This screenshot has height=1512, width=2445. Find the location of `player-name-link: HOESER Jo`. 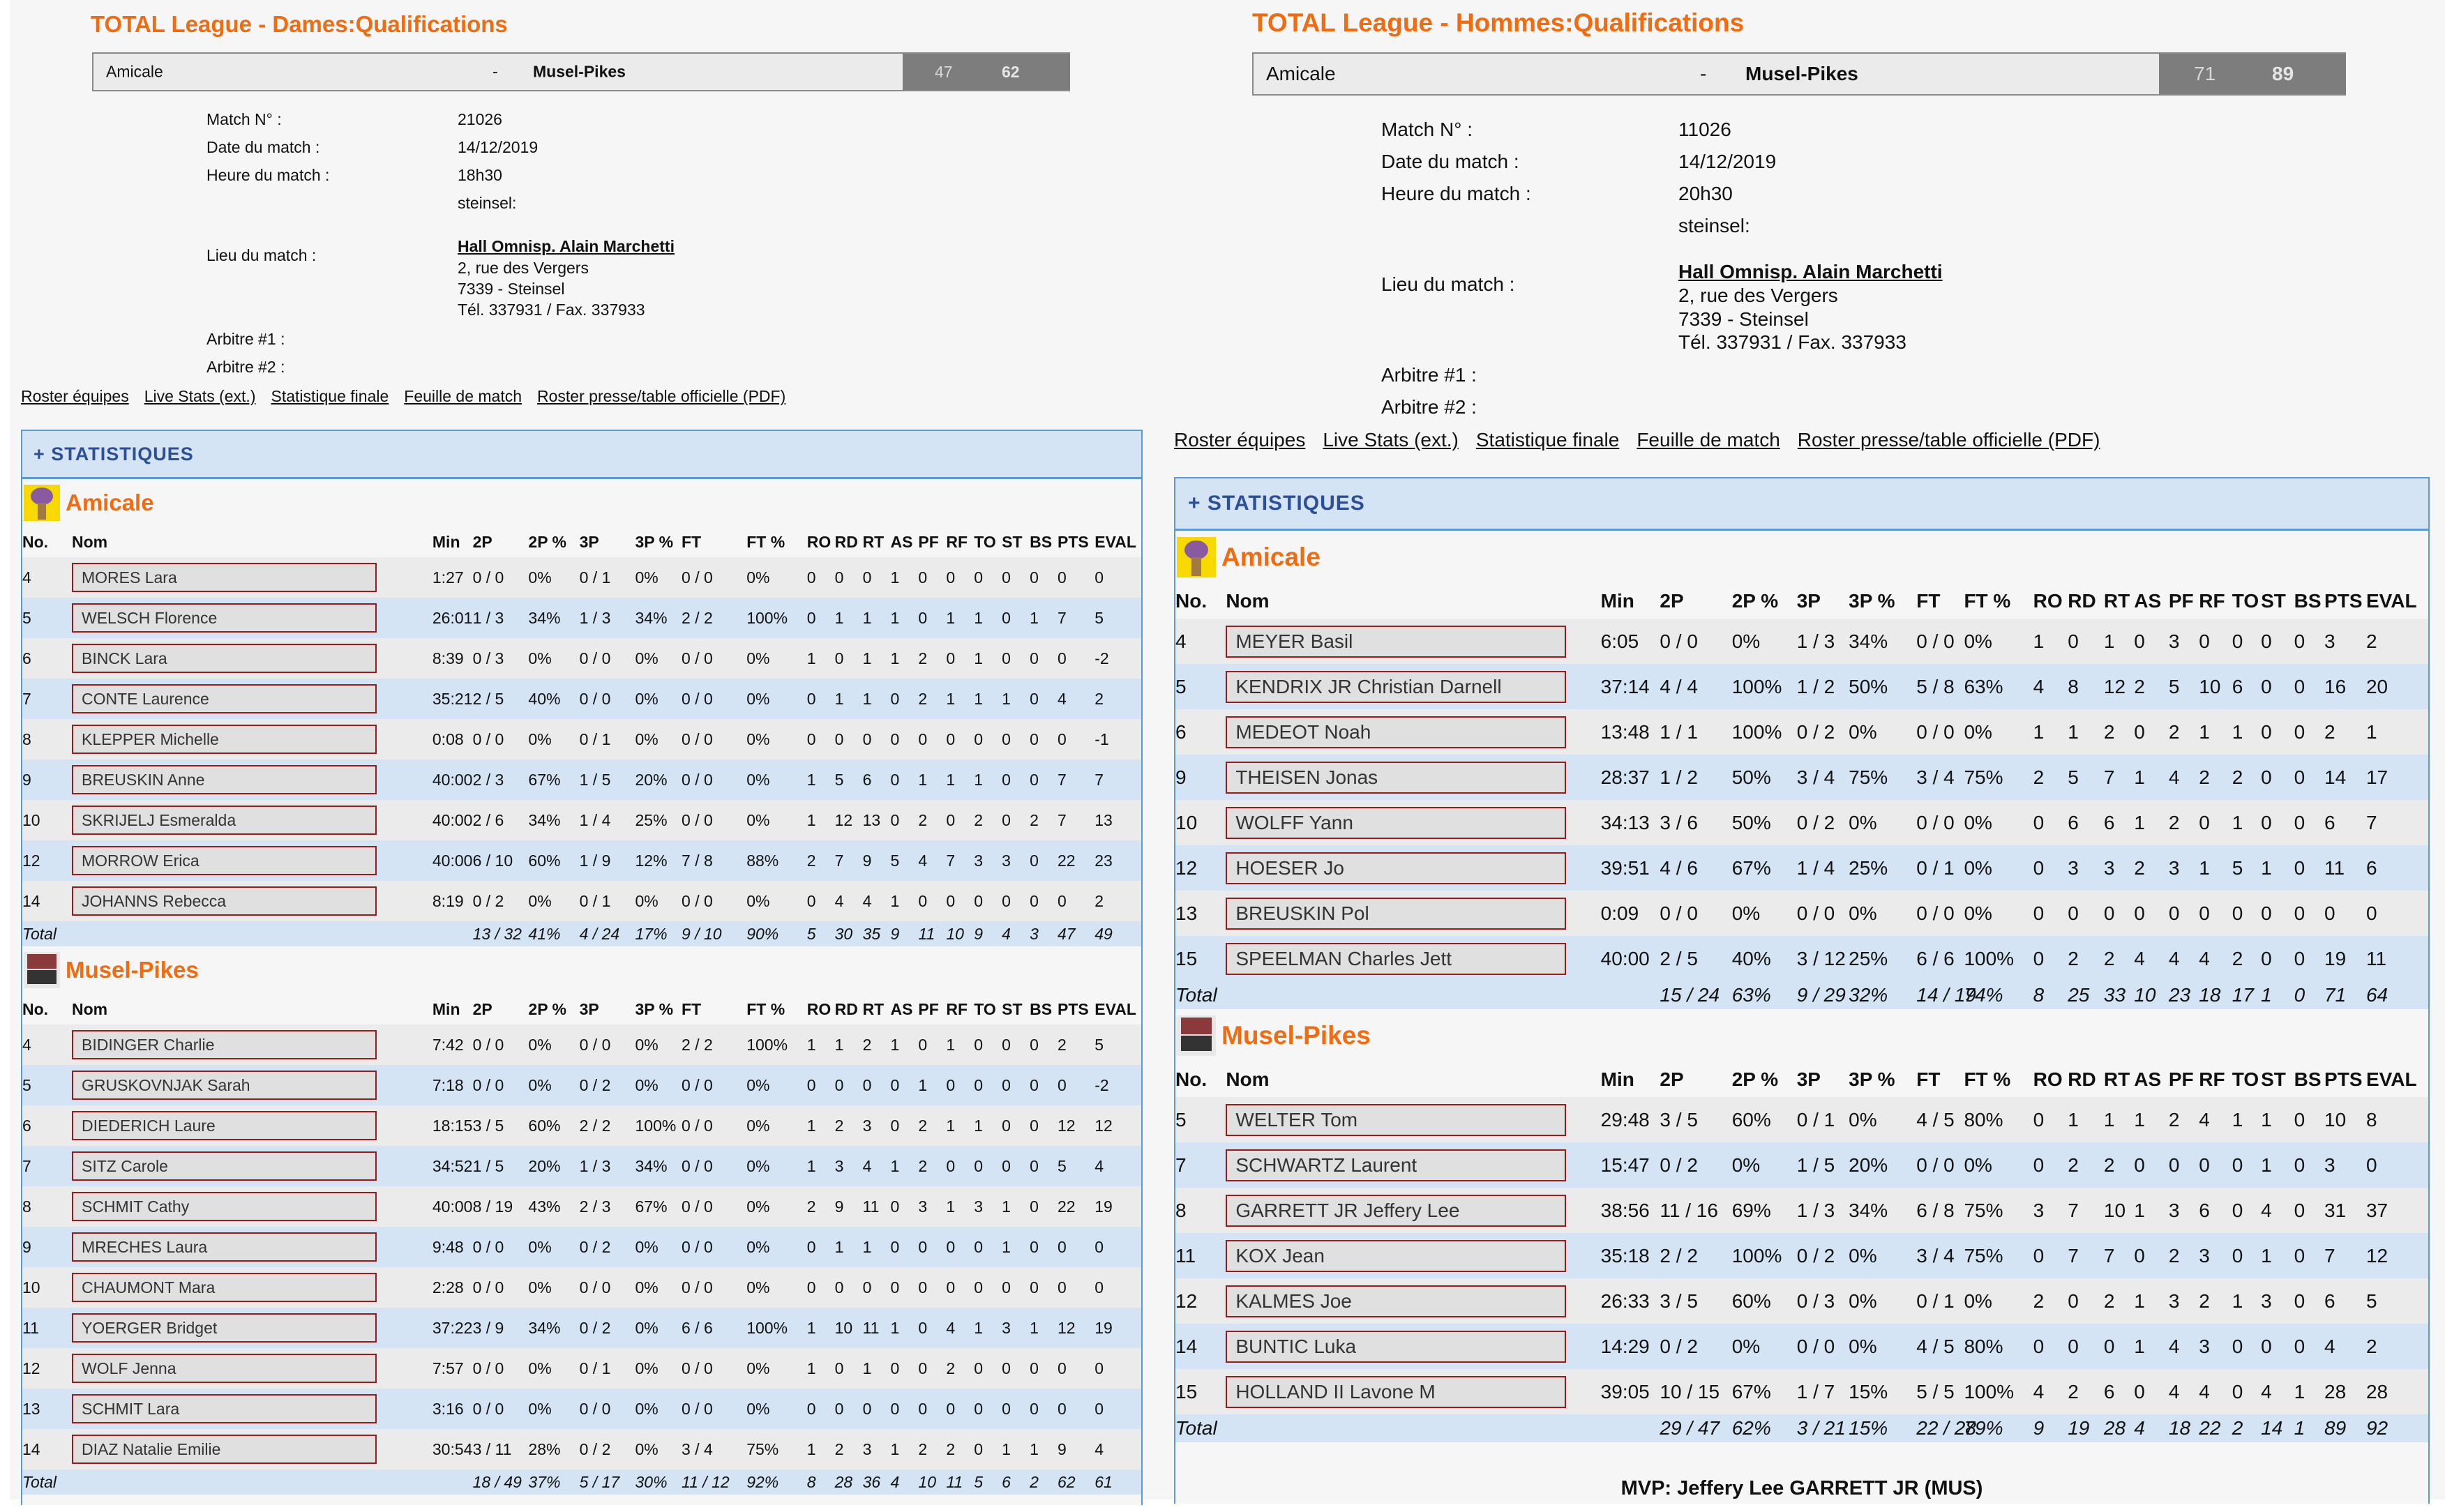

player-name-link: HOESER Jo is located at coordinates (1396, 868).